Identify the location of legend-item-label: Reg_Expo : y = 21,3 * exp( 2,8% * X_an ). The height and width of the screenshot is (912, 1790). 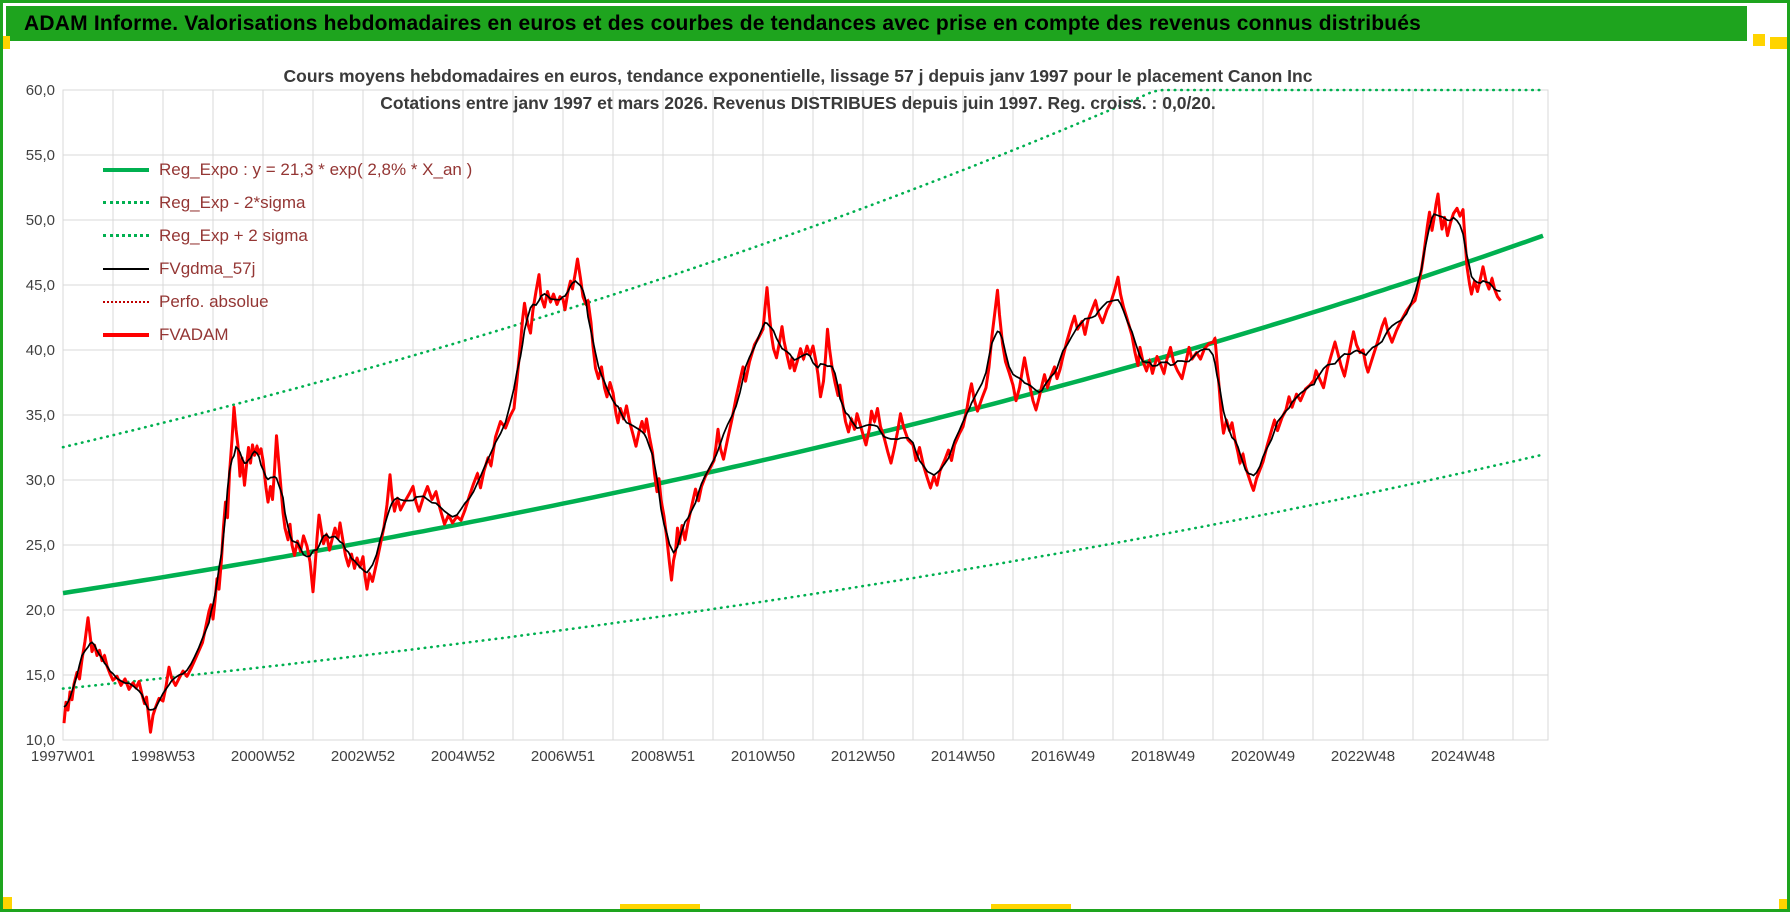
(316, 169).